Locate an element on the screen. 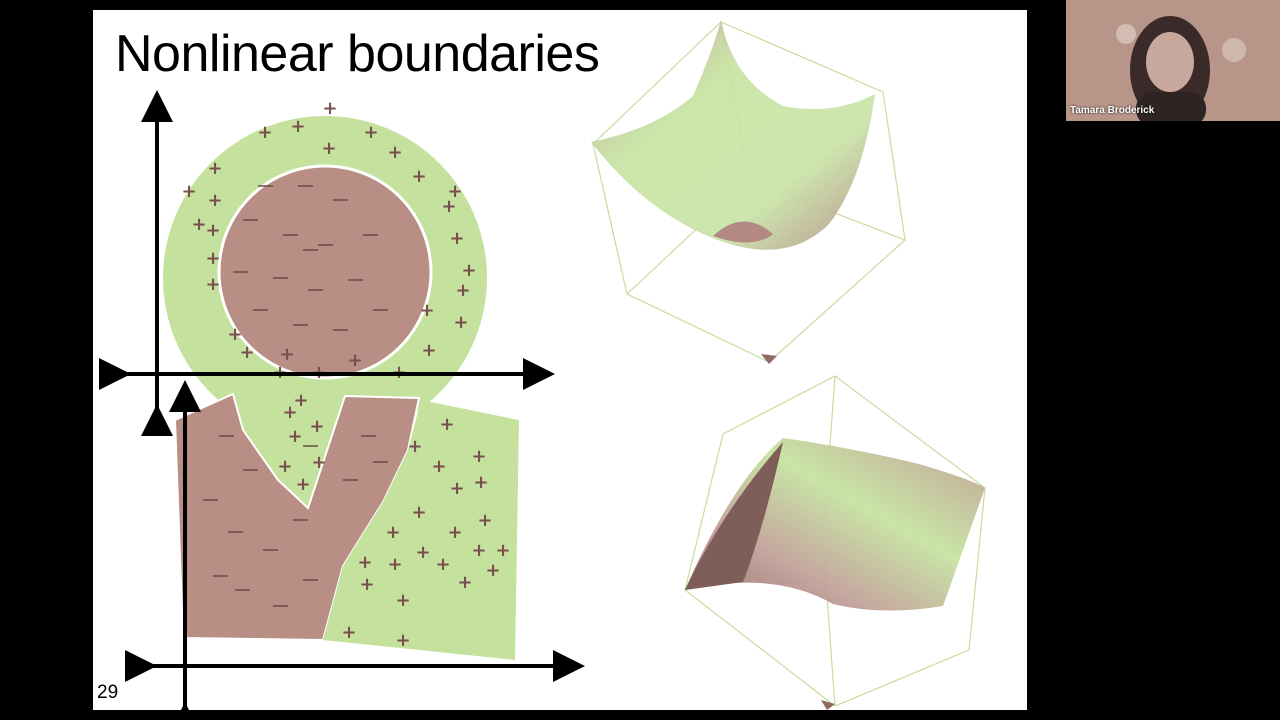 Image resolution: width=1280 pixels, height=720 pixels. surface-corner-bottom is located at coordinates (828, 705).